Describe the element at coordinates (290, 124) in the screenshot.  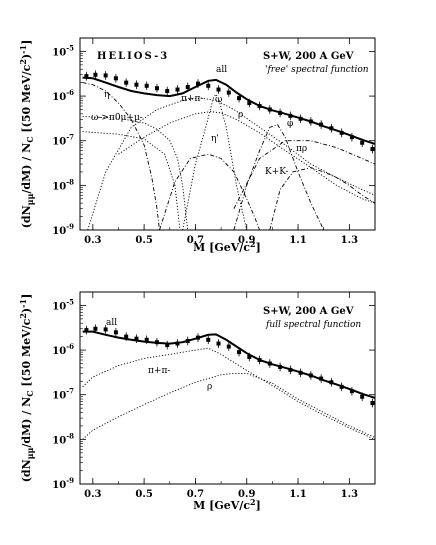
I see `top-label-phi: φ` at that location.